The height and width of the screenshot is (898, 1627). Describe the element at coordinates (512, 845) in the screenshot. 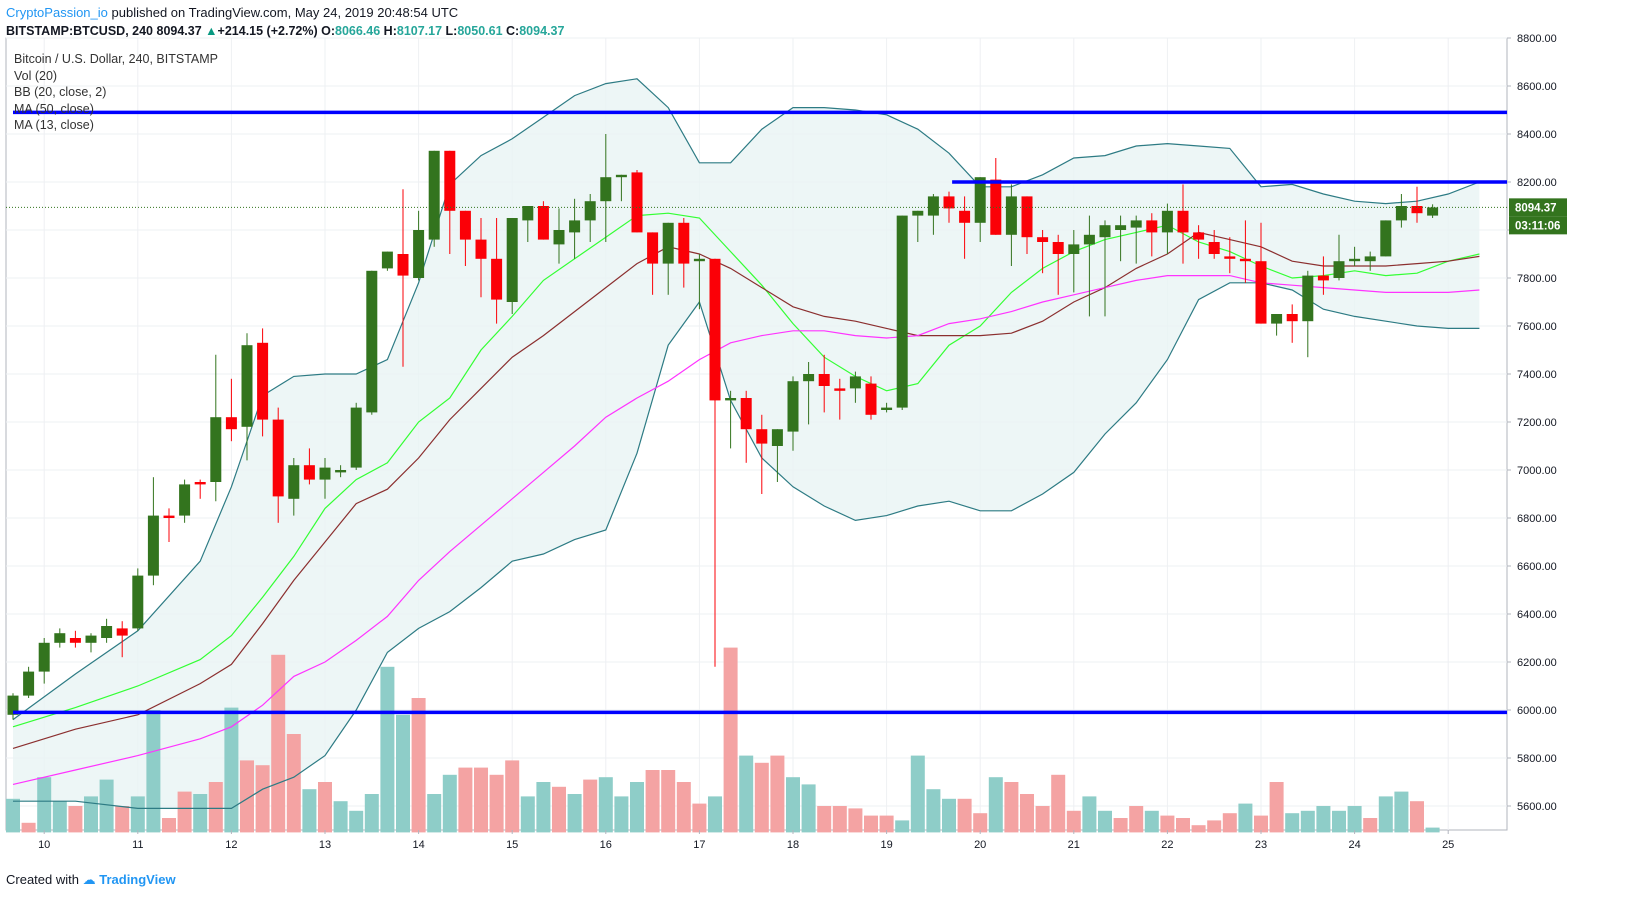

I see `x-tick-label: 15` at that location.